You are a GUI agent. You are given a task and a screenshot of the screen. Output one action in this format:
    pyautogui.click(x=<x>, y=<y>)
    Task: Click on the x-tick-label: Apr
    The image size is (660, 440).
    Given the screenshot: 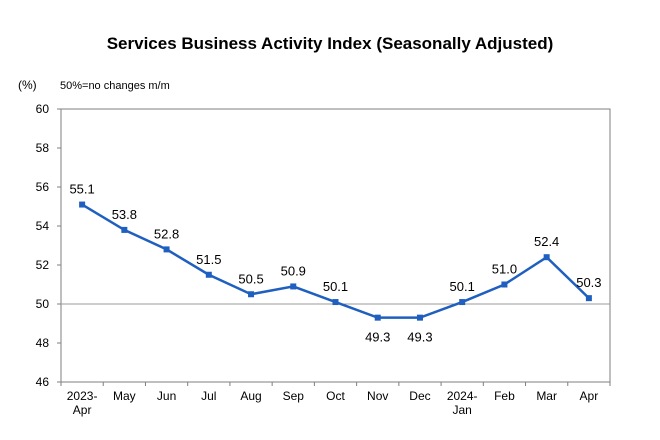 What is the action you would take?
    pyautogui.click(x=589, y=396)
    